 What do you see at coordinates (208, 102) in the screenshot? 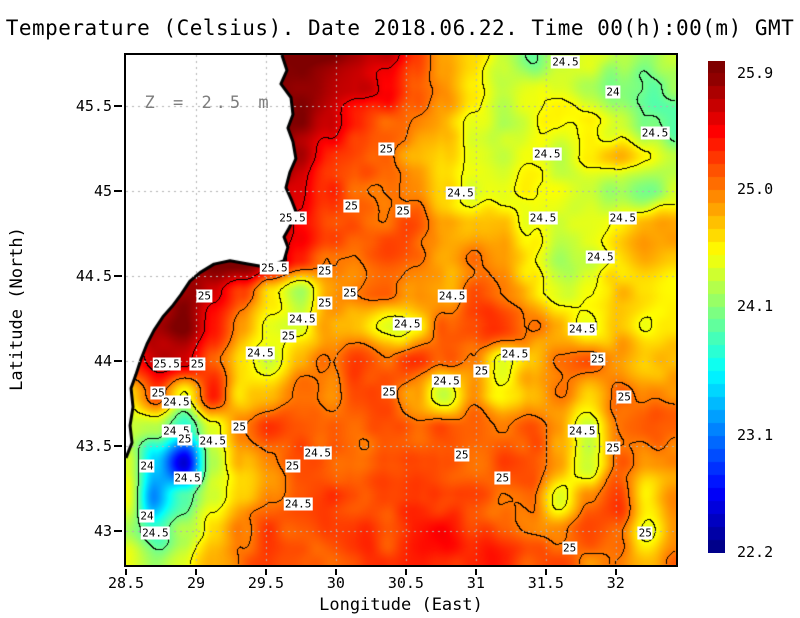
I see `depth-annotation: Z = 2.5 m` at bounding box center [208, 102].